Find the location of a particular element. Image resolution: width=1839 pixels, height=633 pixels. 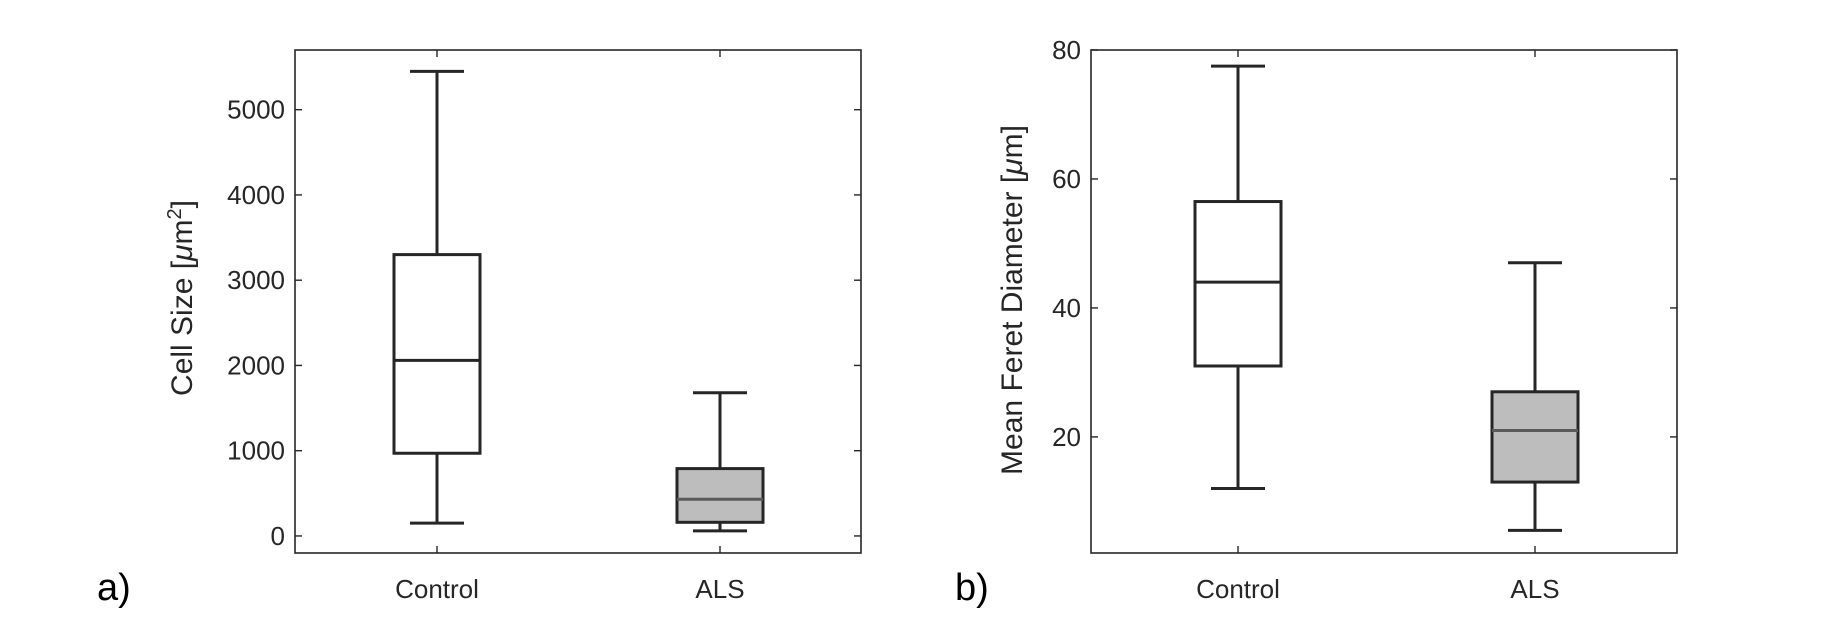

panel-b-y-tick-label: 60 is located at coordinates (1066, 179).